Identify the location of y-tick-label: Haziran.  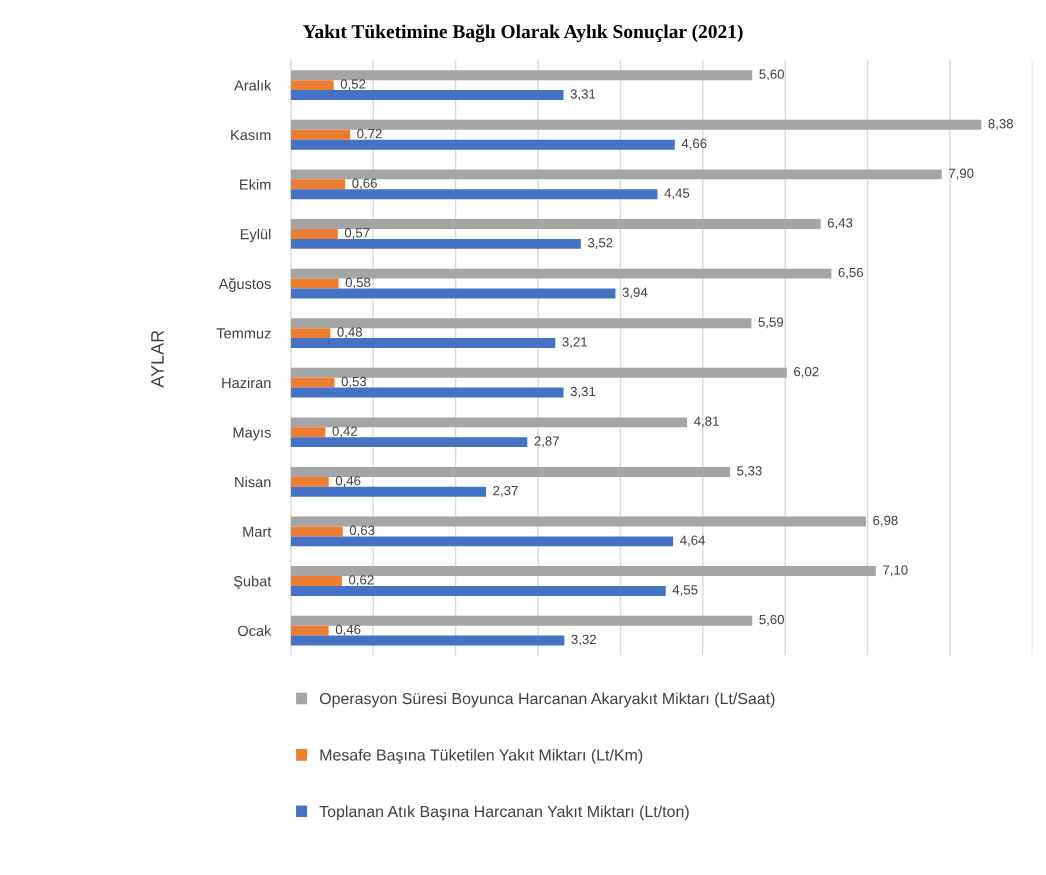
(246, 383).